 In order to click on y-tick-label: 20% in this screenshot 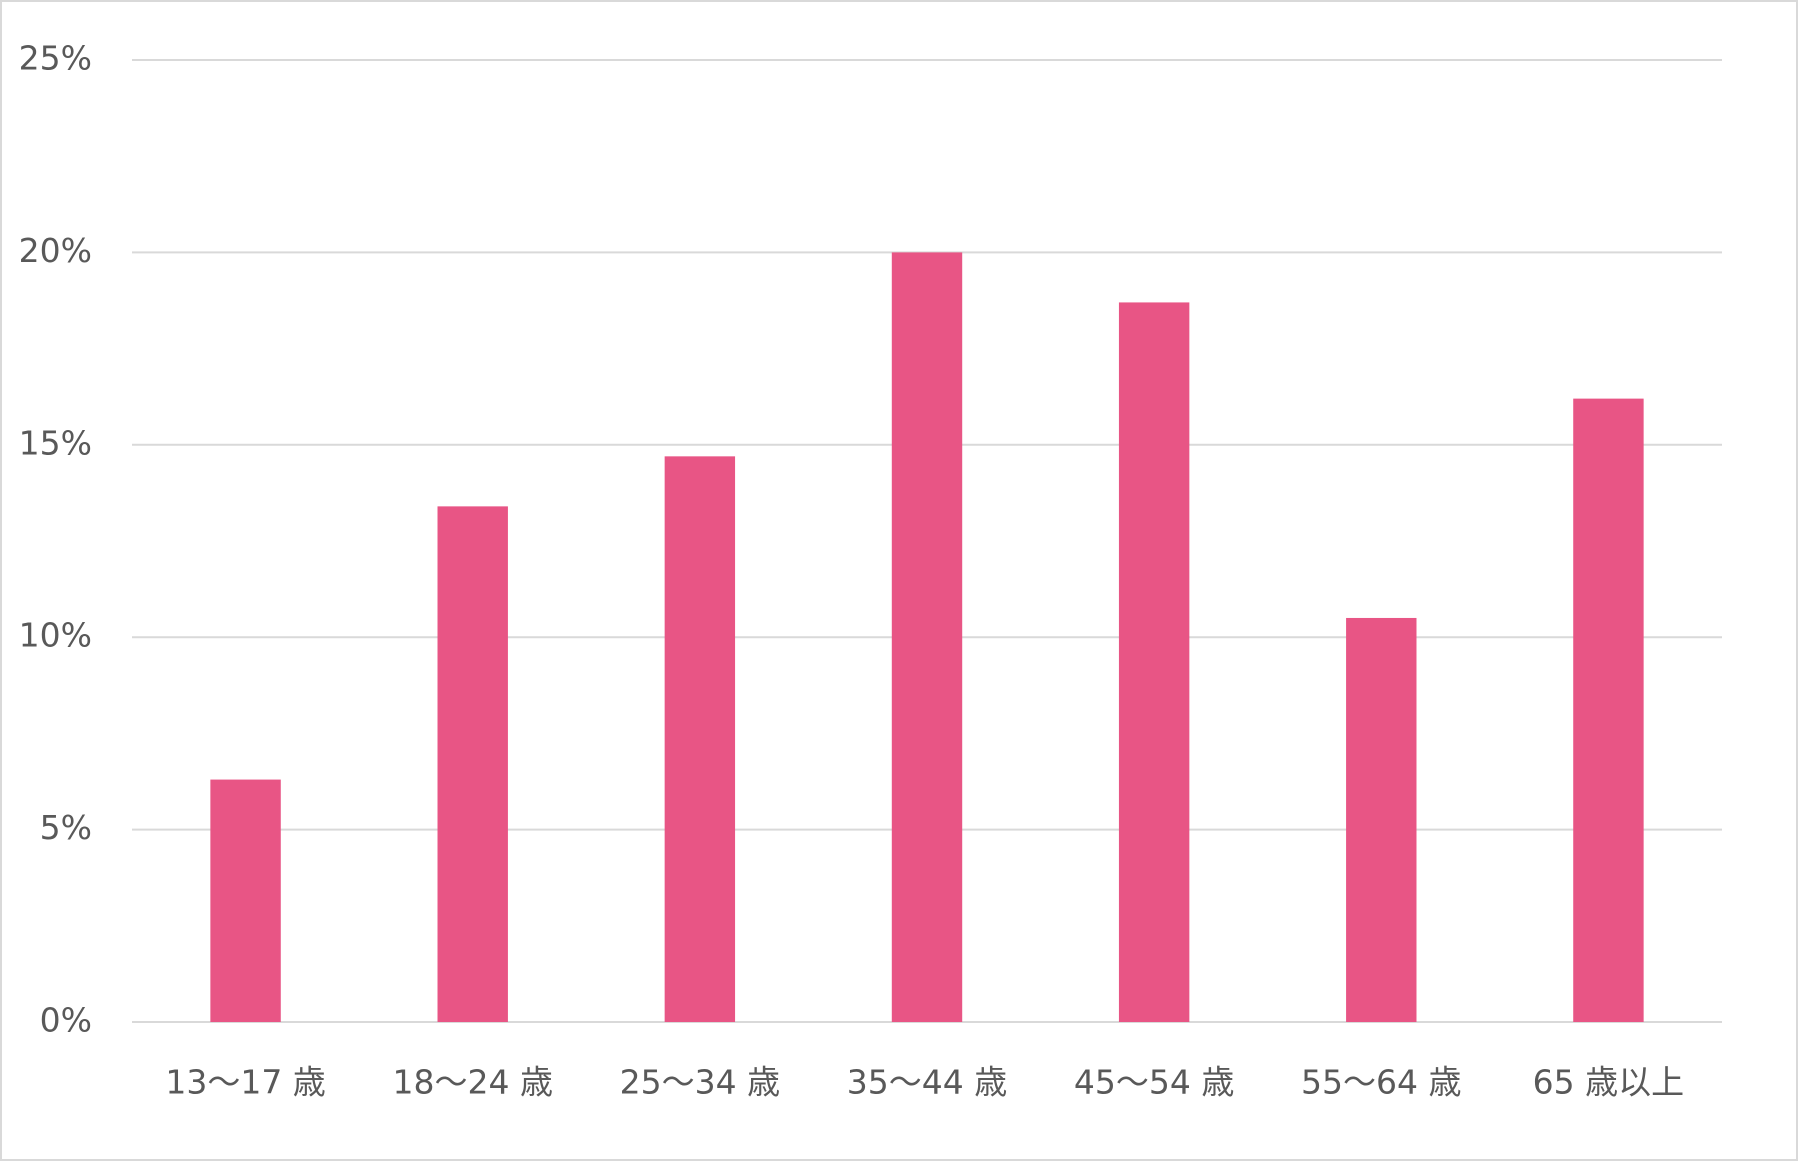, I will do `click(55, 250)`.